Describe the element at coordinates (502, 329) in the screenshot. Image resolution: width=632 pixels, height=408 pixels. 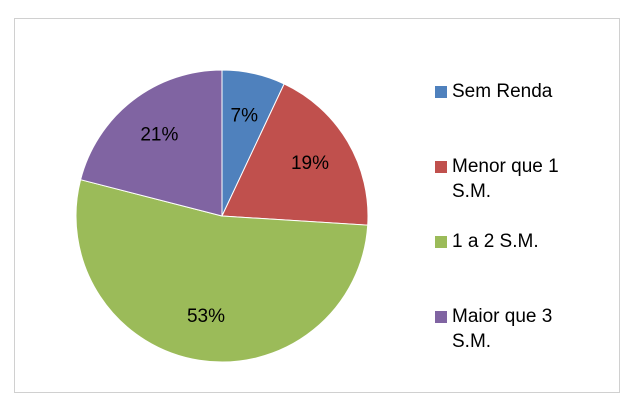
I see `legend-label: Maior que 3 S.M.` at that location.